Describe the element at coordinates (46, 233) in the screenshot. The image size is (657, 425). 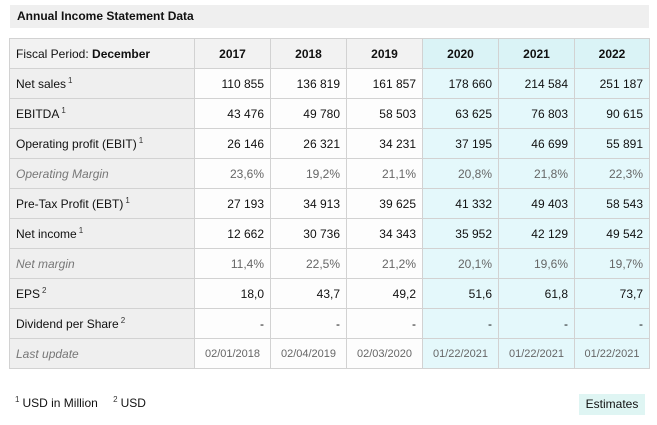
I see `row-label-text: Net income` at that location.